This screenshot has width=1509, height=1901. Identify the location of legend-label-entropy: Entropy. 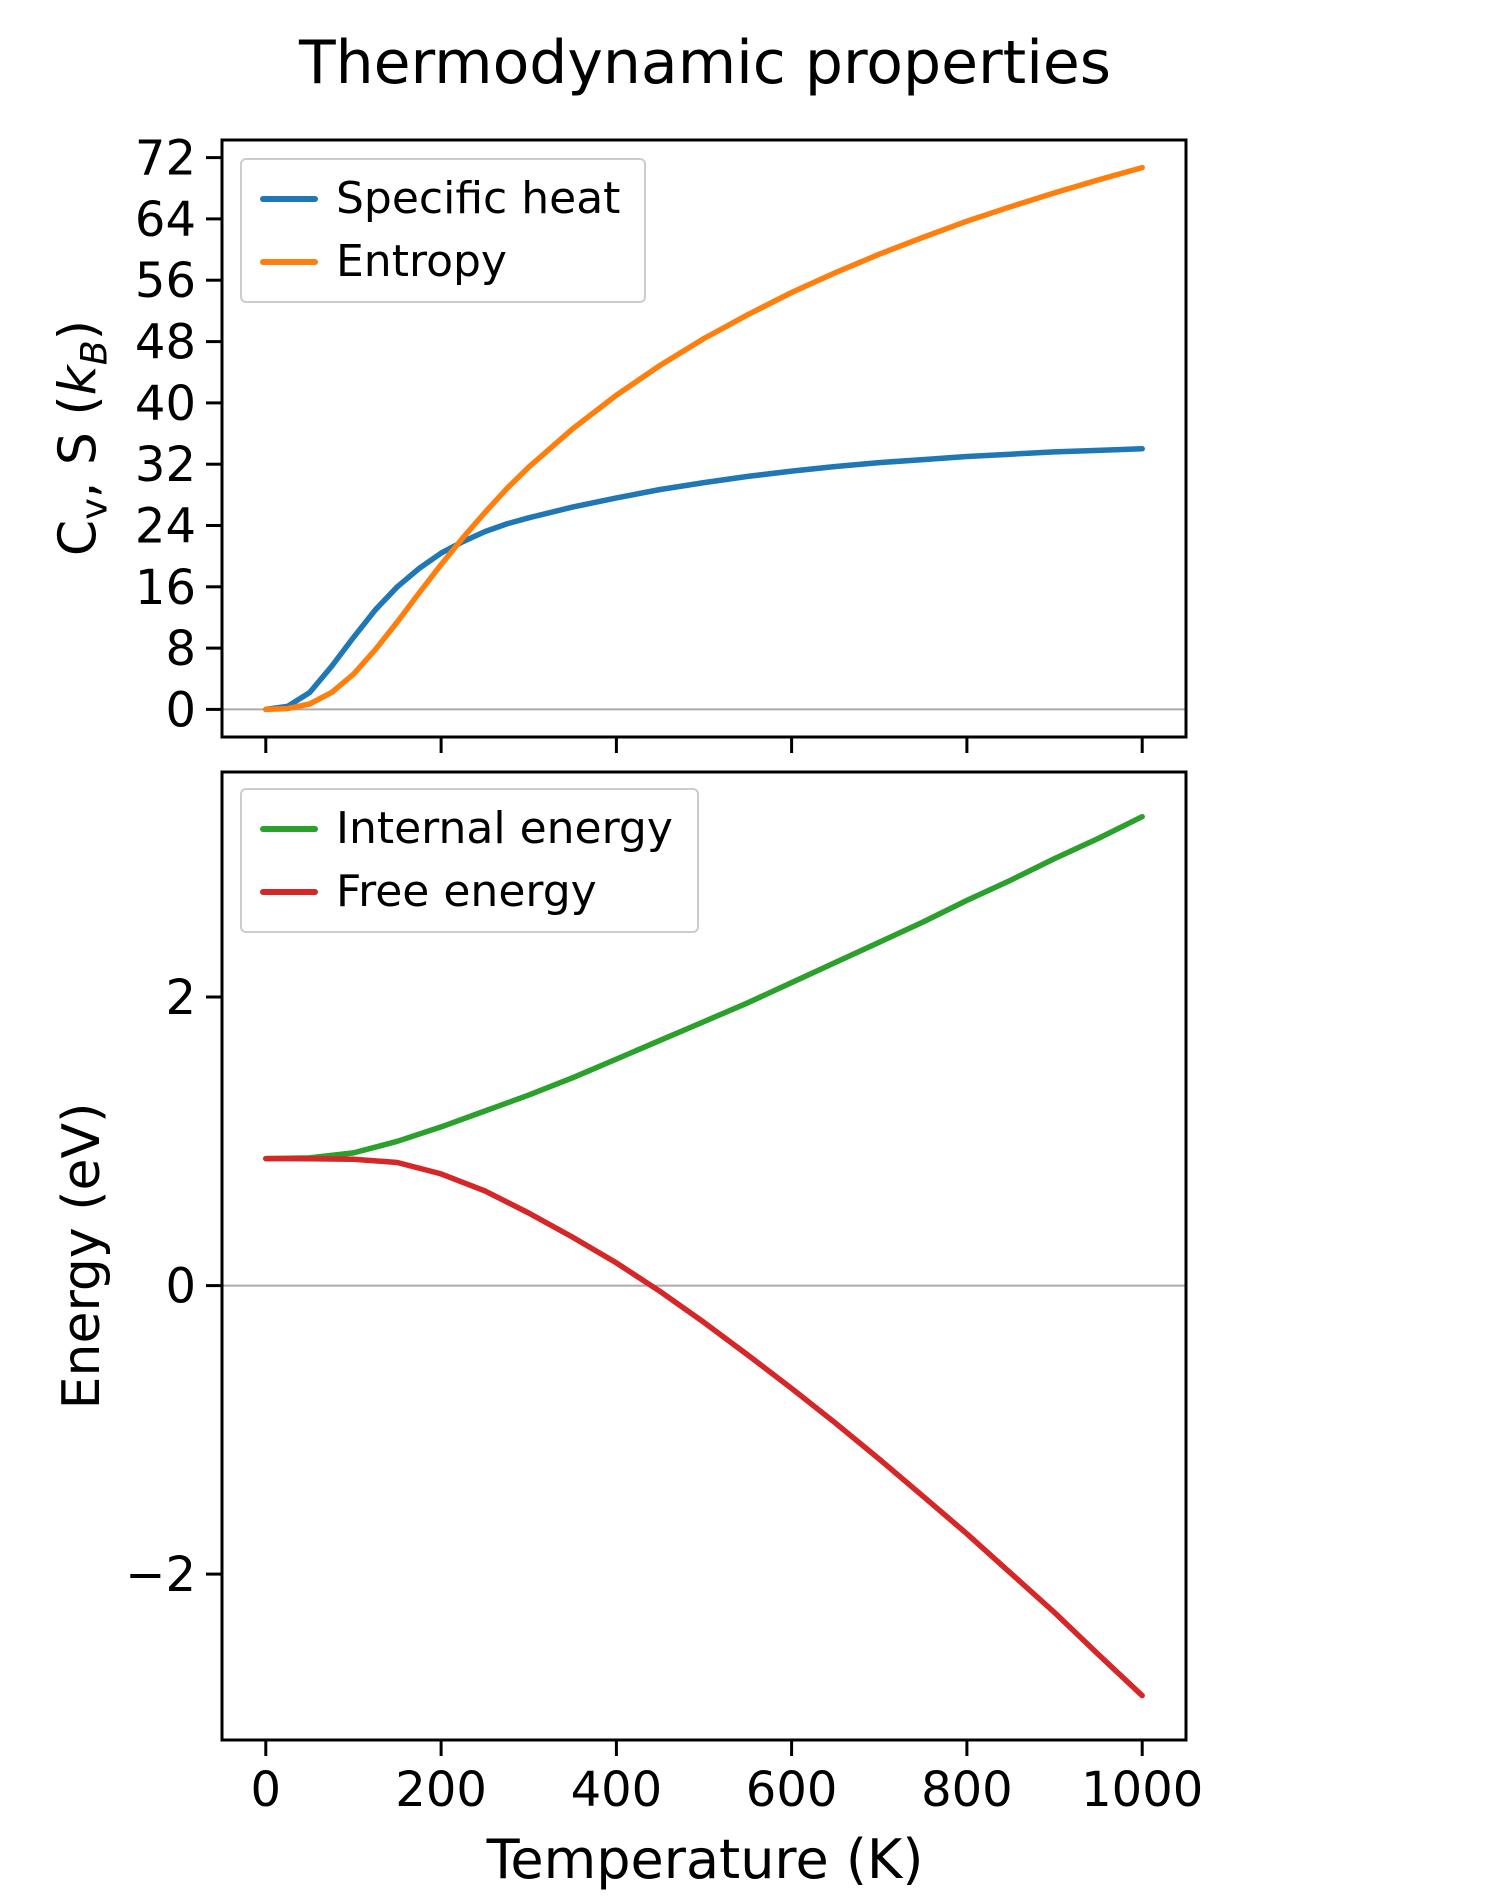
(421, 261).